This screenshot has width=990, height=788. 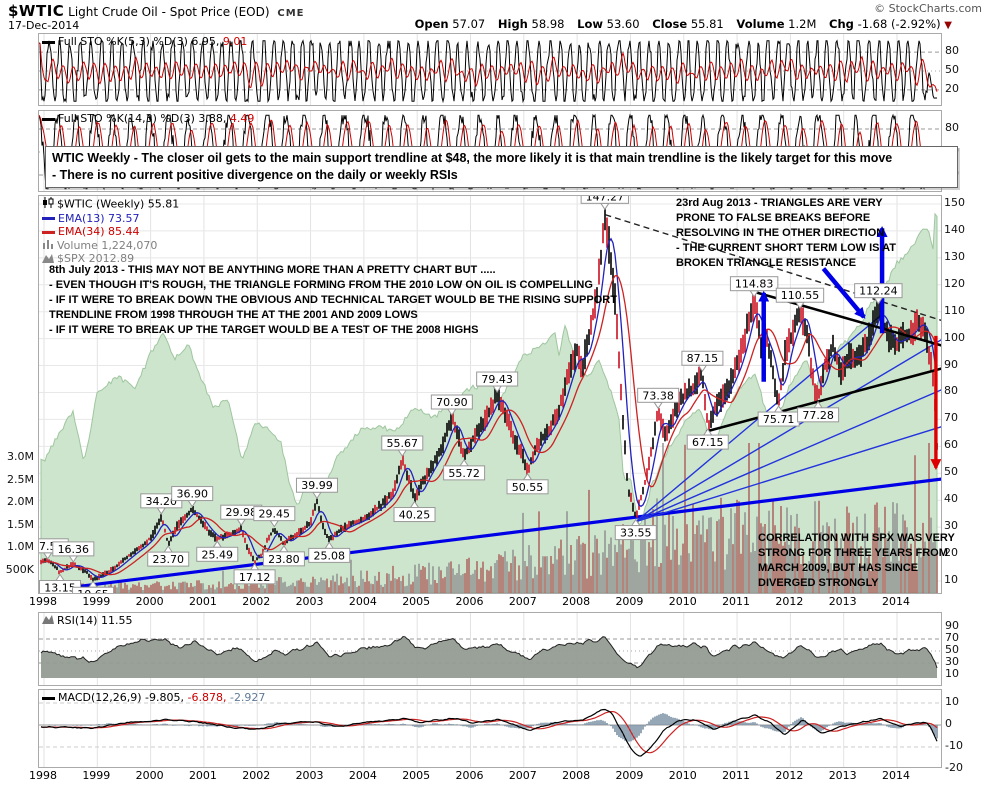 I want to click on price-axis-tick: 40, so click(x=951, y=499).